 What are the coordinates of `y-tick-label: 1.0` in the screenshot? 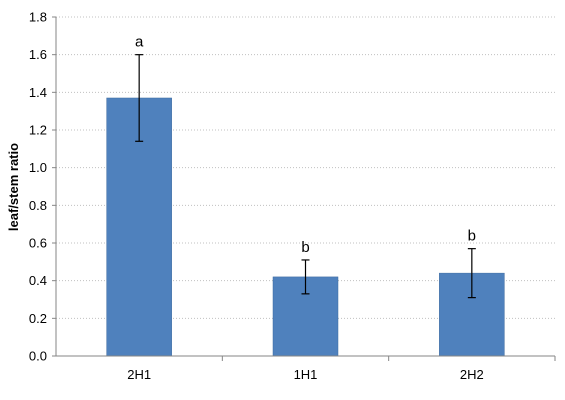 It's located at (38, 167).